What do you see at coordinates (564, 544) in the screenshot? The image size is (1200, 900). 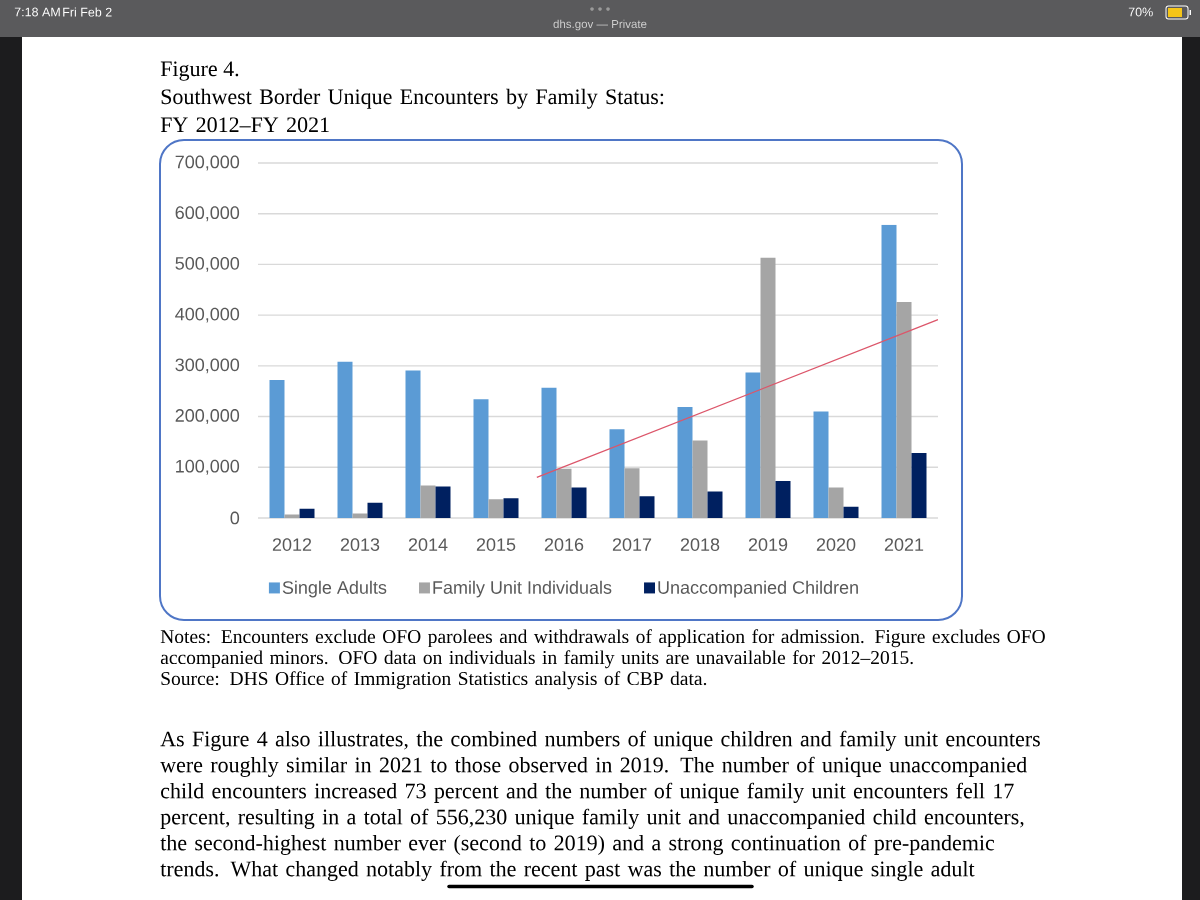 I see `x-tick-label: 2016` at bounding box center [564, 544].